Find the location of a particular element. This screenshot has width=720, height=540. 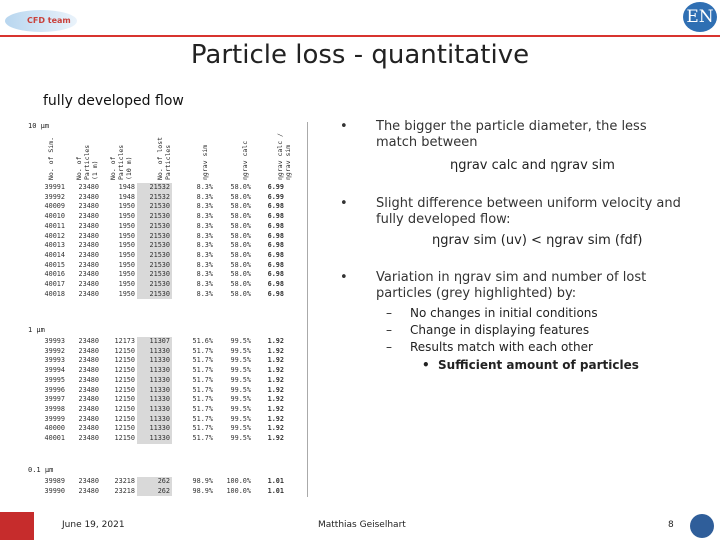

en-logo: EN is located at coordinates (700, 17).